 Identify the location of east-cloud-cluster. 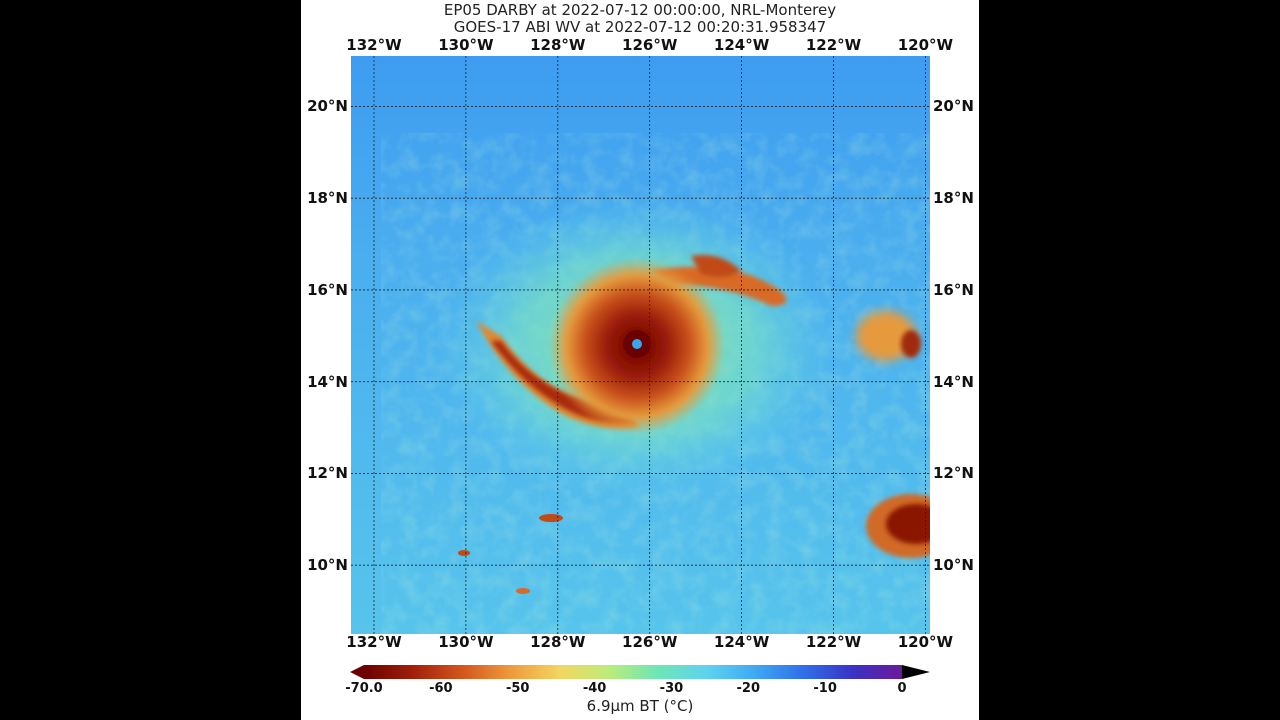
(886, 336).